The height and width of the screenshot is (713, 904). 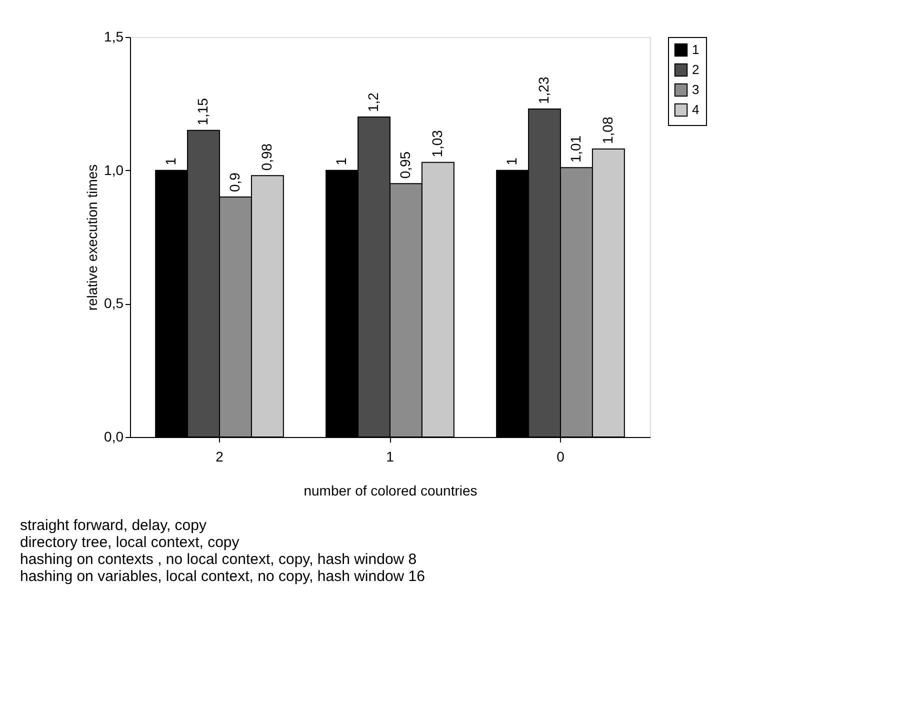 I want to click on legend-label: 2, so click(x=696, y=69).